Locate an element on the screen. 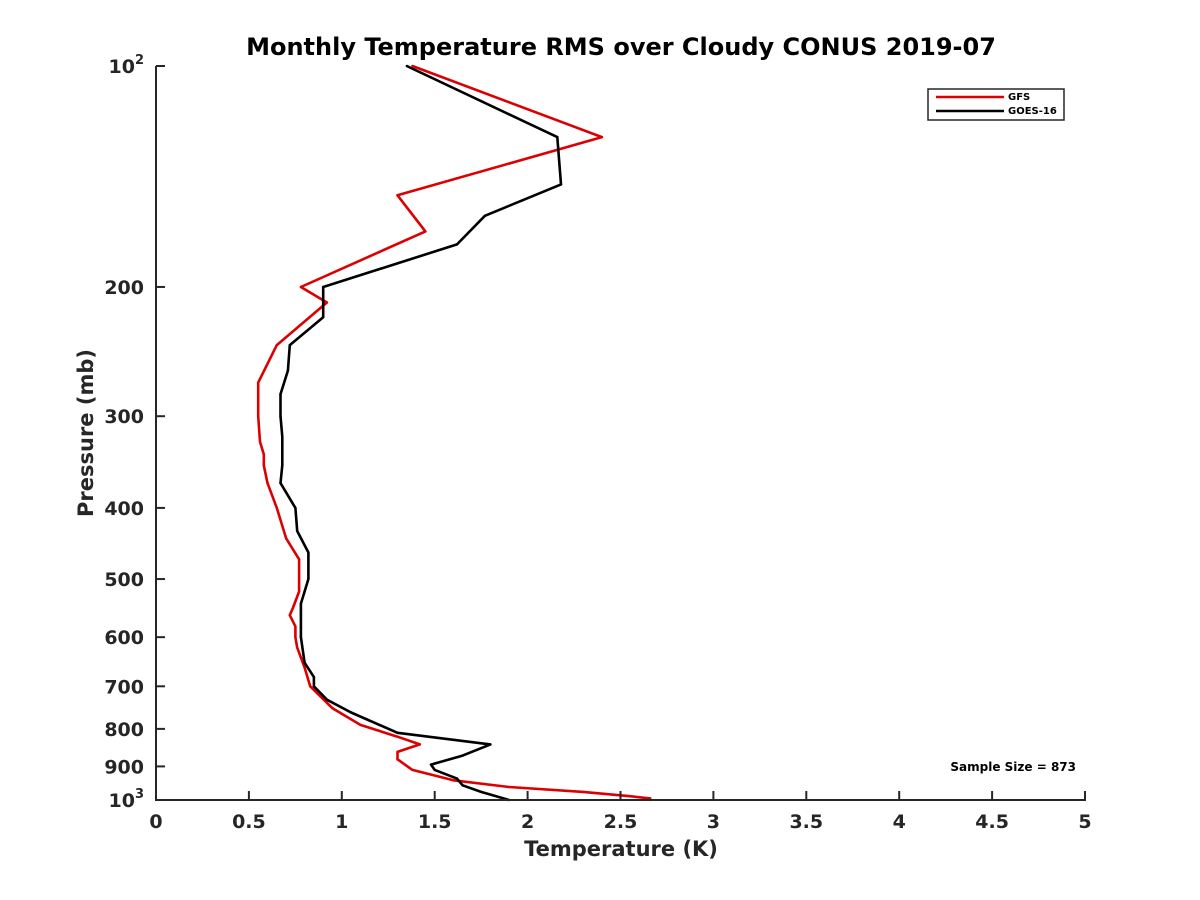  y-tick-label: 400 is located at coordinates (124, 509).